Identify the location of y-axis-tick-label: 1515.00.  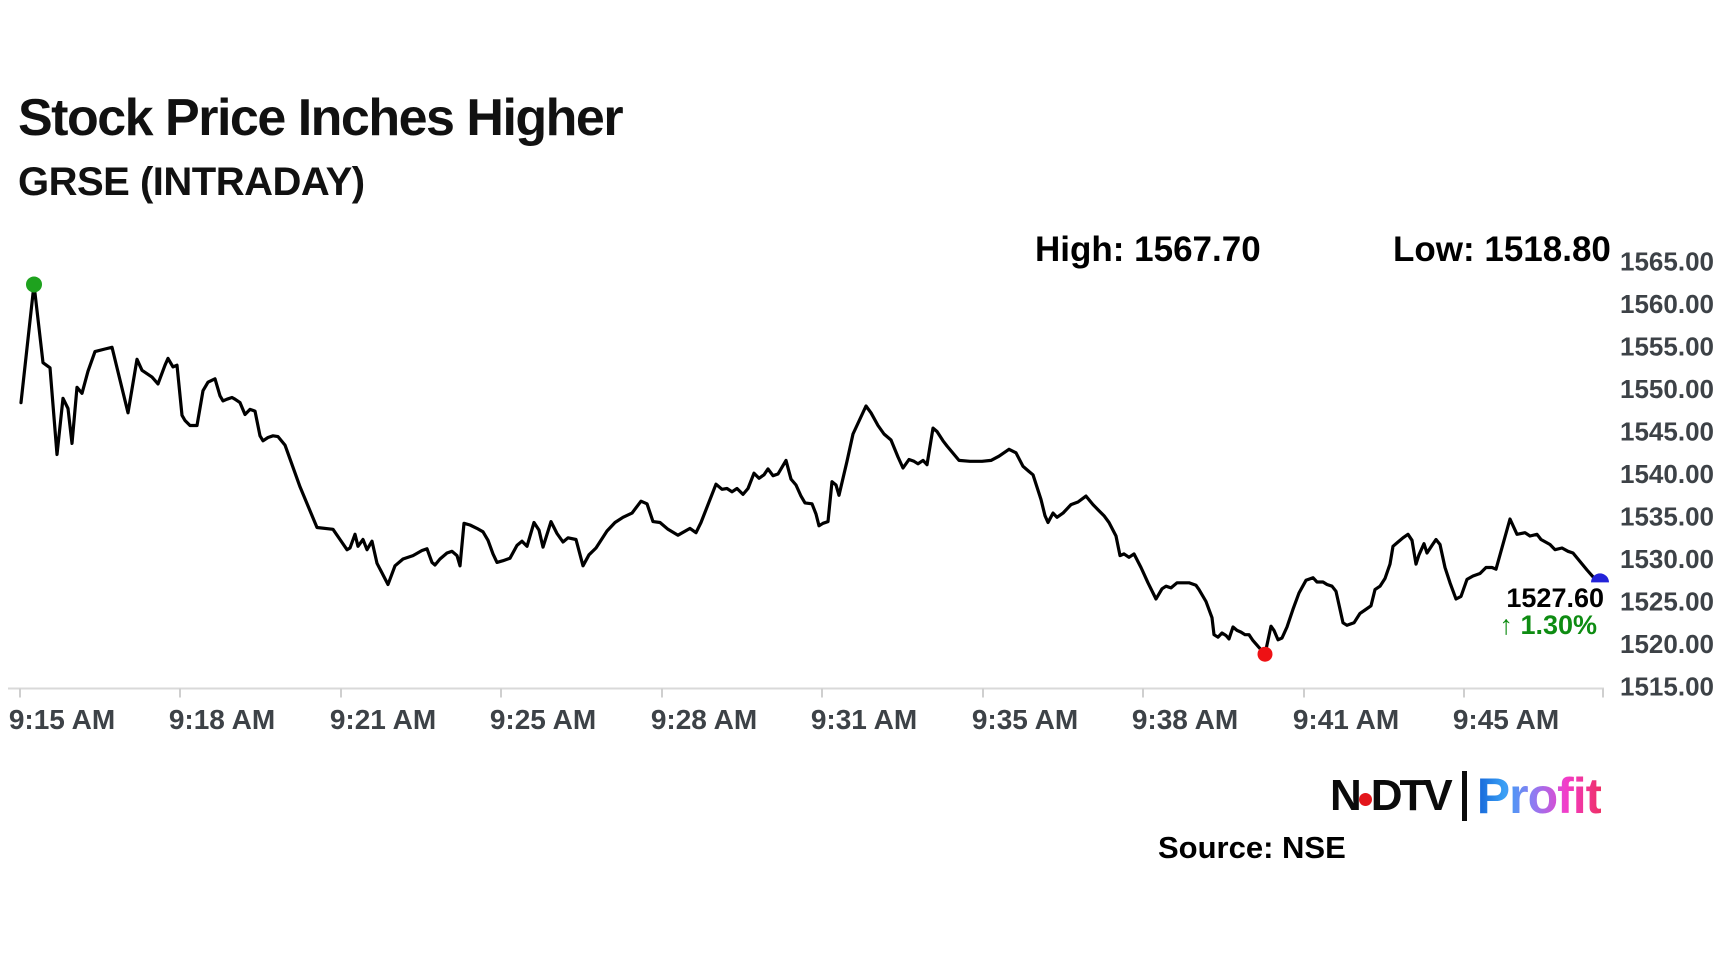
(1667, 687).